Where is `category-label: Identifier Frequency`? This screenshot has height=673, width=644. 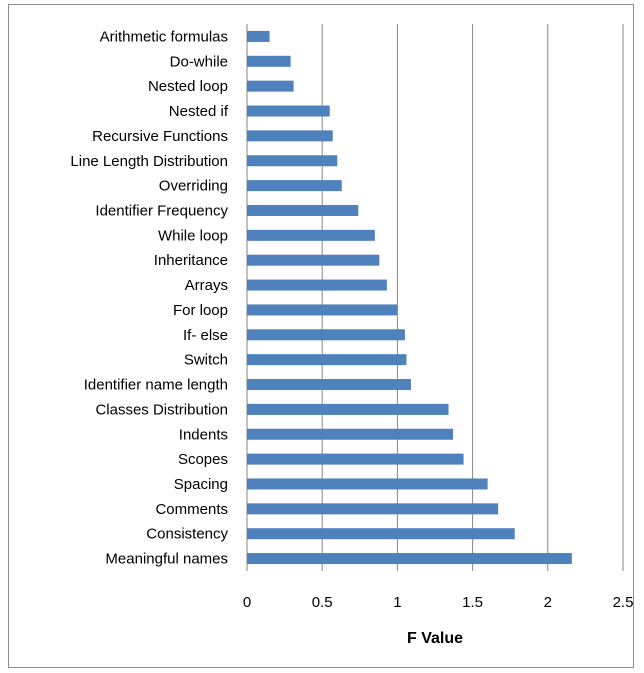 category-label: Identifier Frequency is located at coordinates (161, 210).